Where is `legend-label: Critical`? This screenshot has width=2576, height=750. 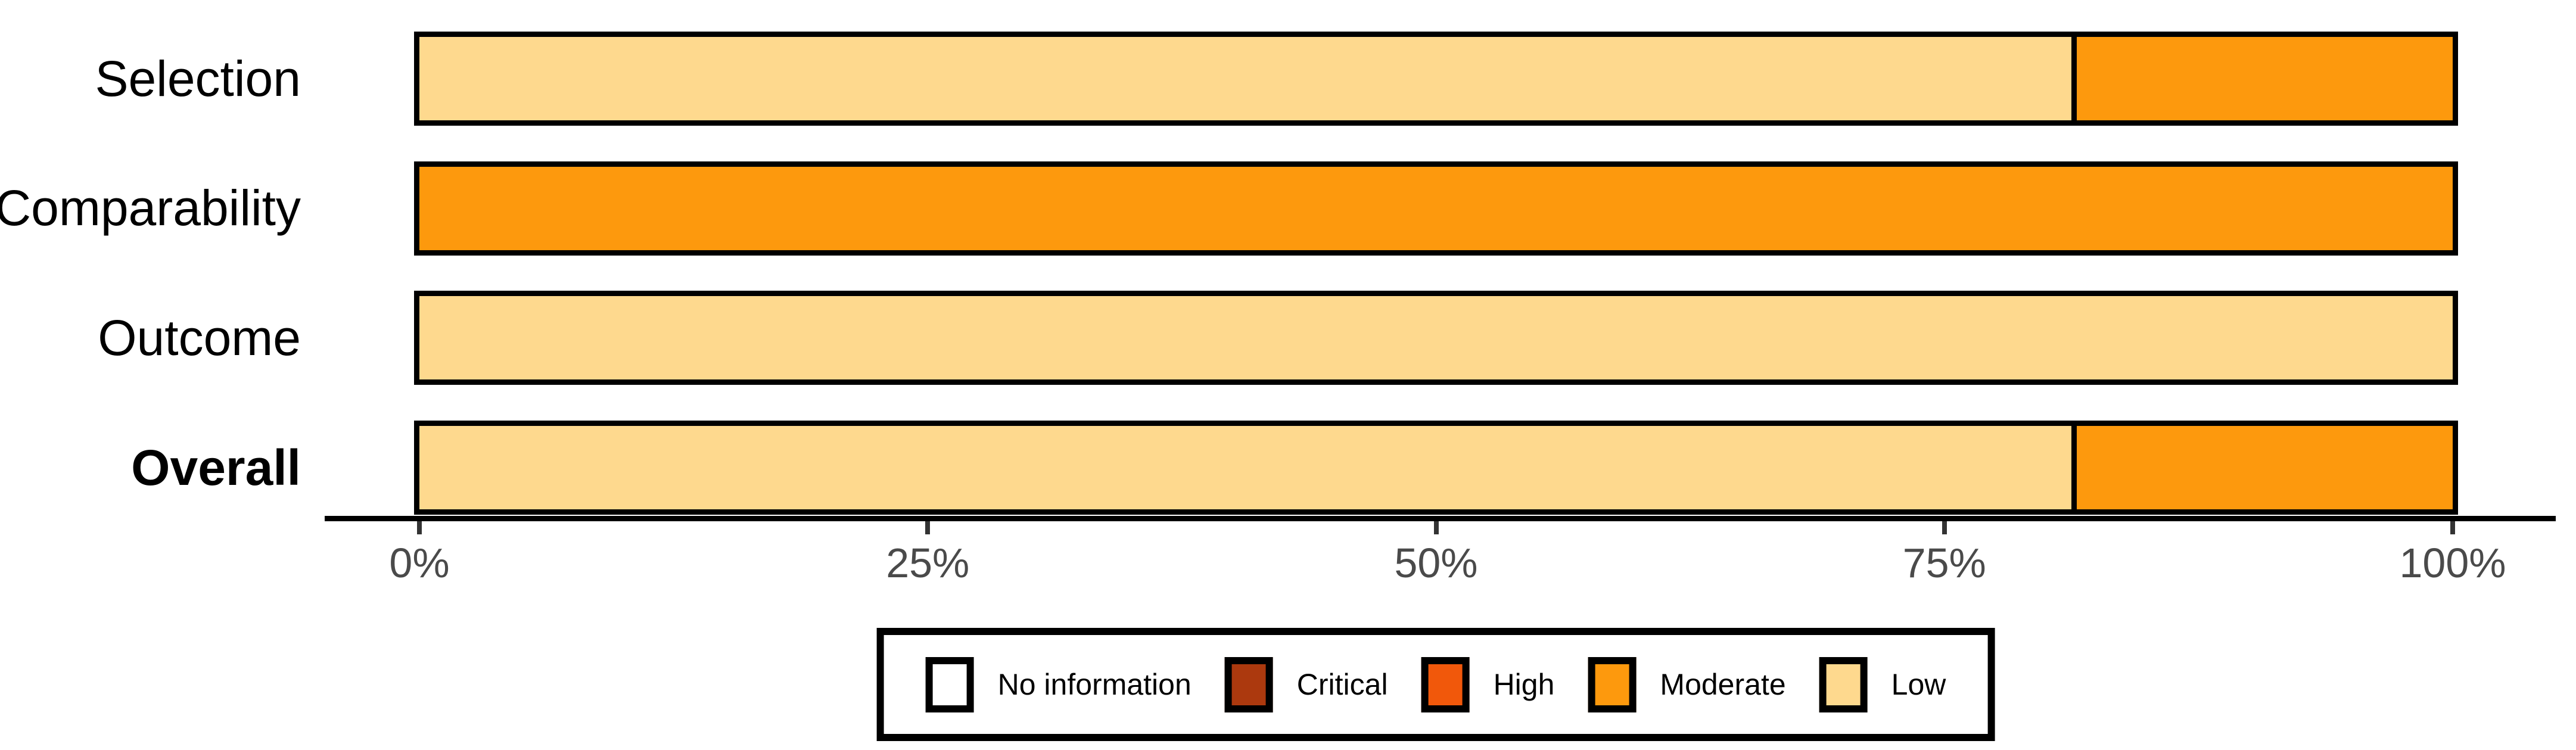
legend-label: Critical is located at coordinates (1342, 684).